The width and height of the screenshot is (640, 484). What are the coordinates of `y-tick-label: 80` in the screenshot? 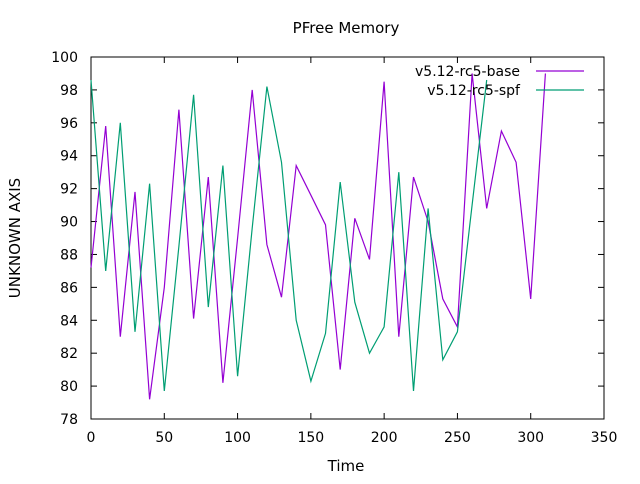 It's located at (69, 387).